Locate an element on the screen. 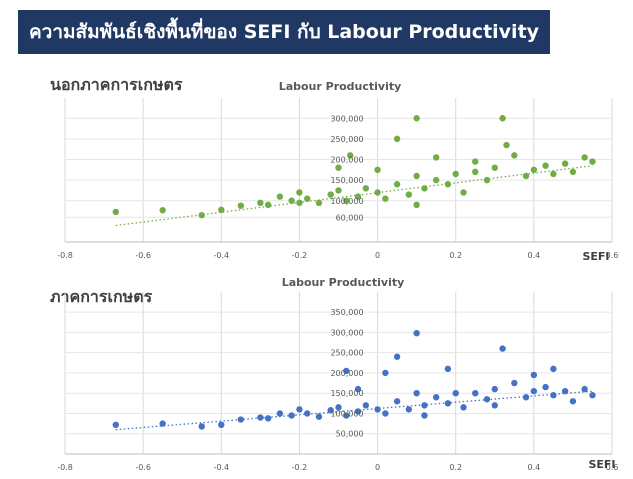 The image size is (633, 479). y-tick-label: 350,000 is located at coordinates (346, 312).